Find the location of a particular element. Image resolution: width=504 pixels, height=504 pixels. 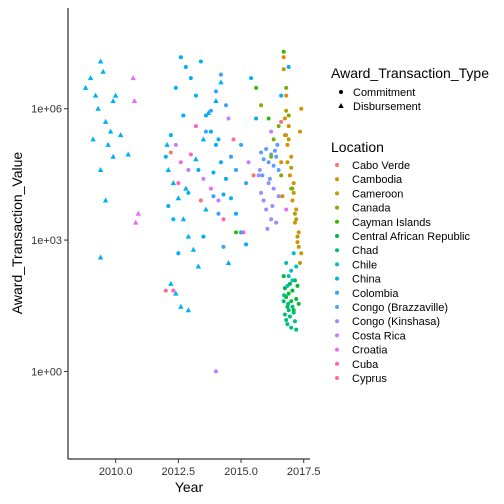

color-legend-label: Croatia is located at coordinates (370, 351).